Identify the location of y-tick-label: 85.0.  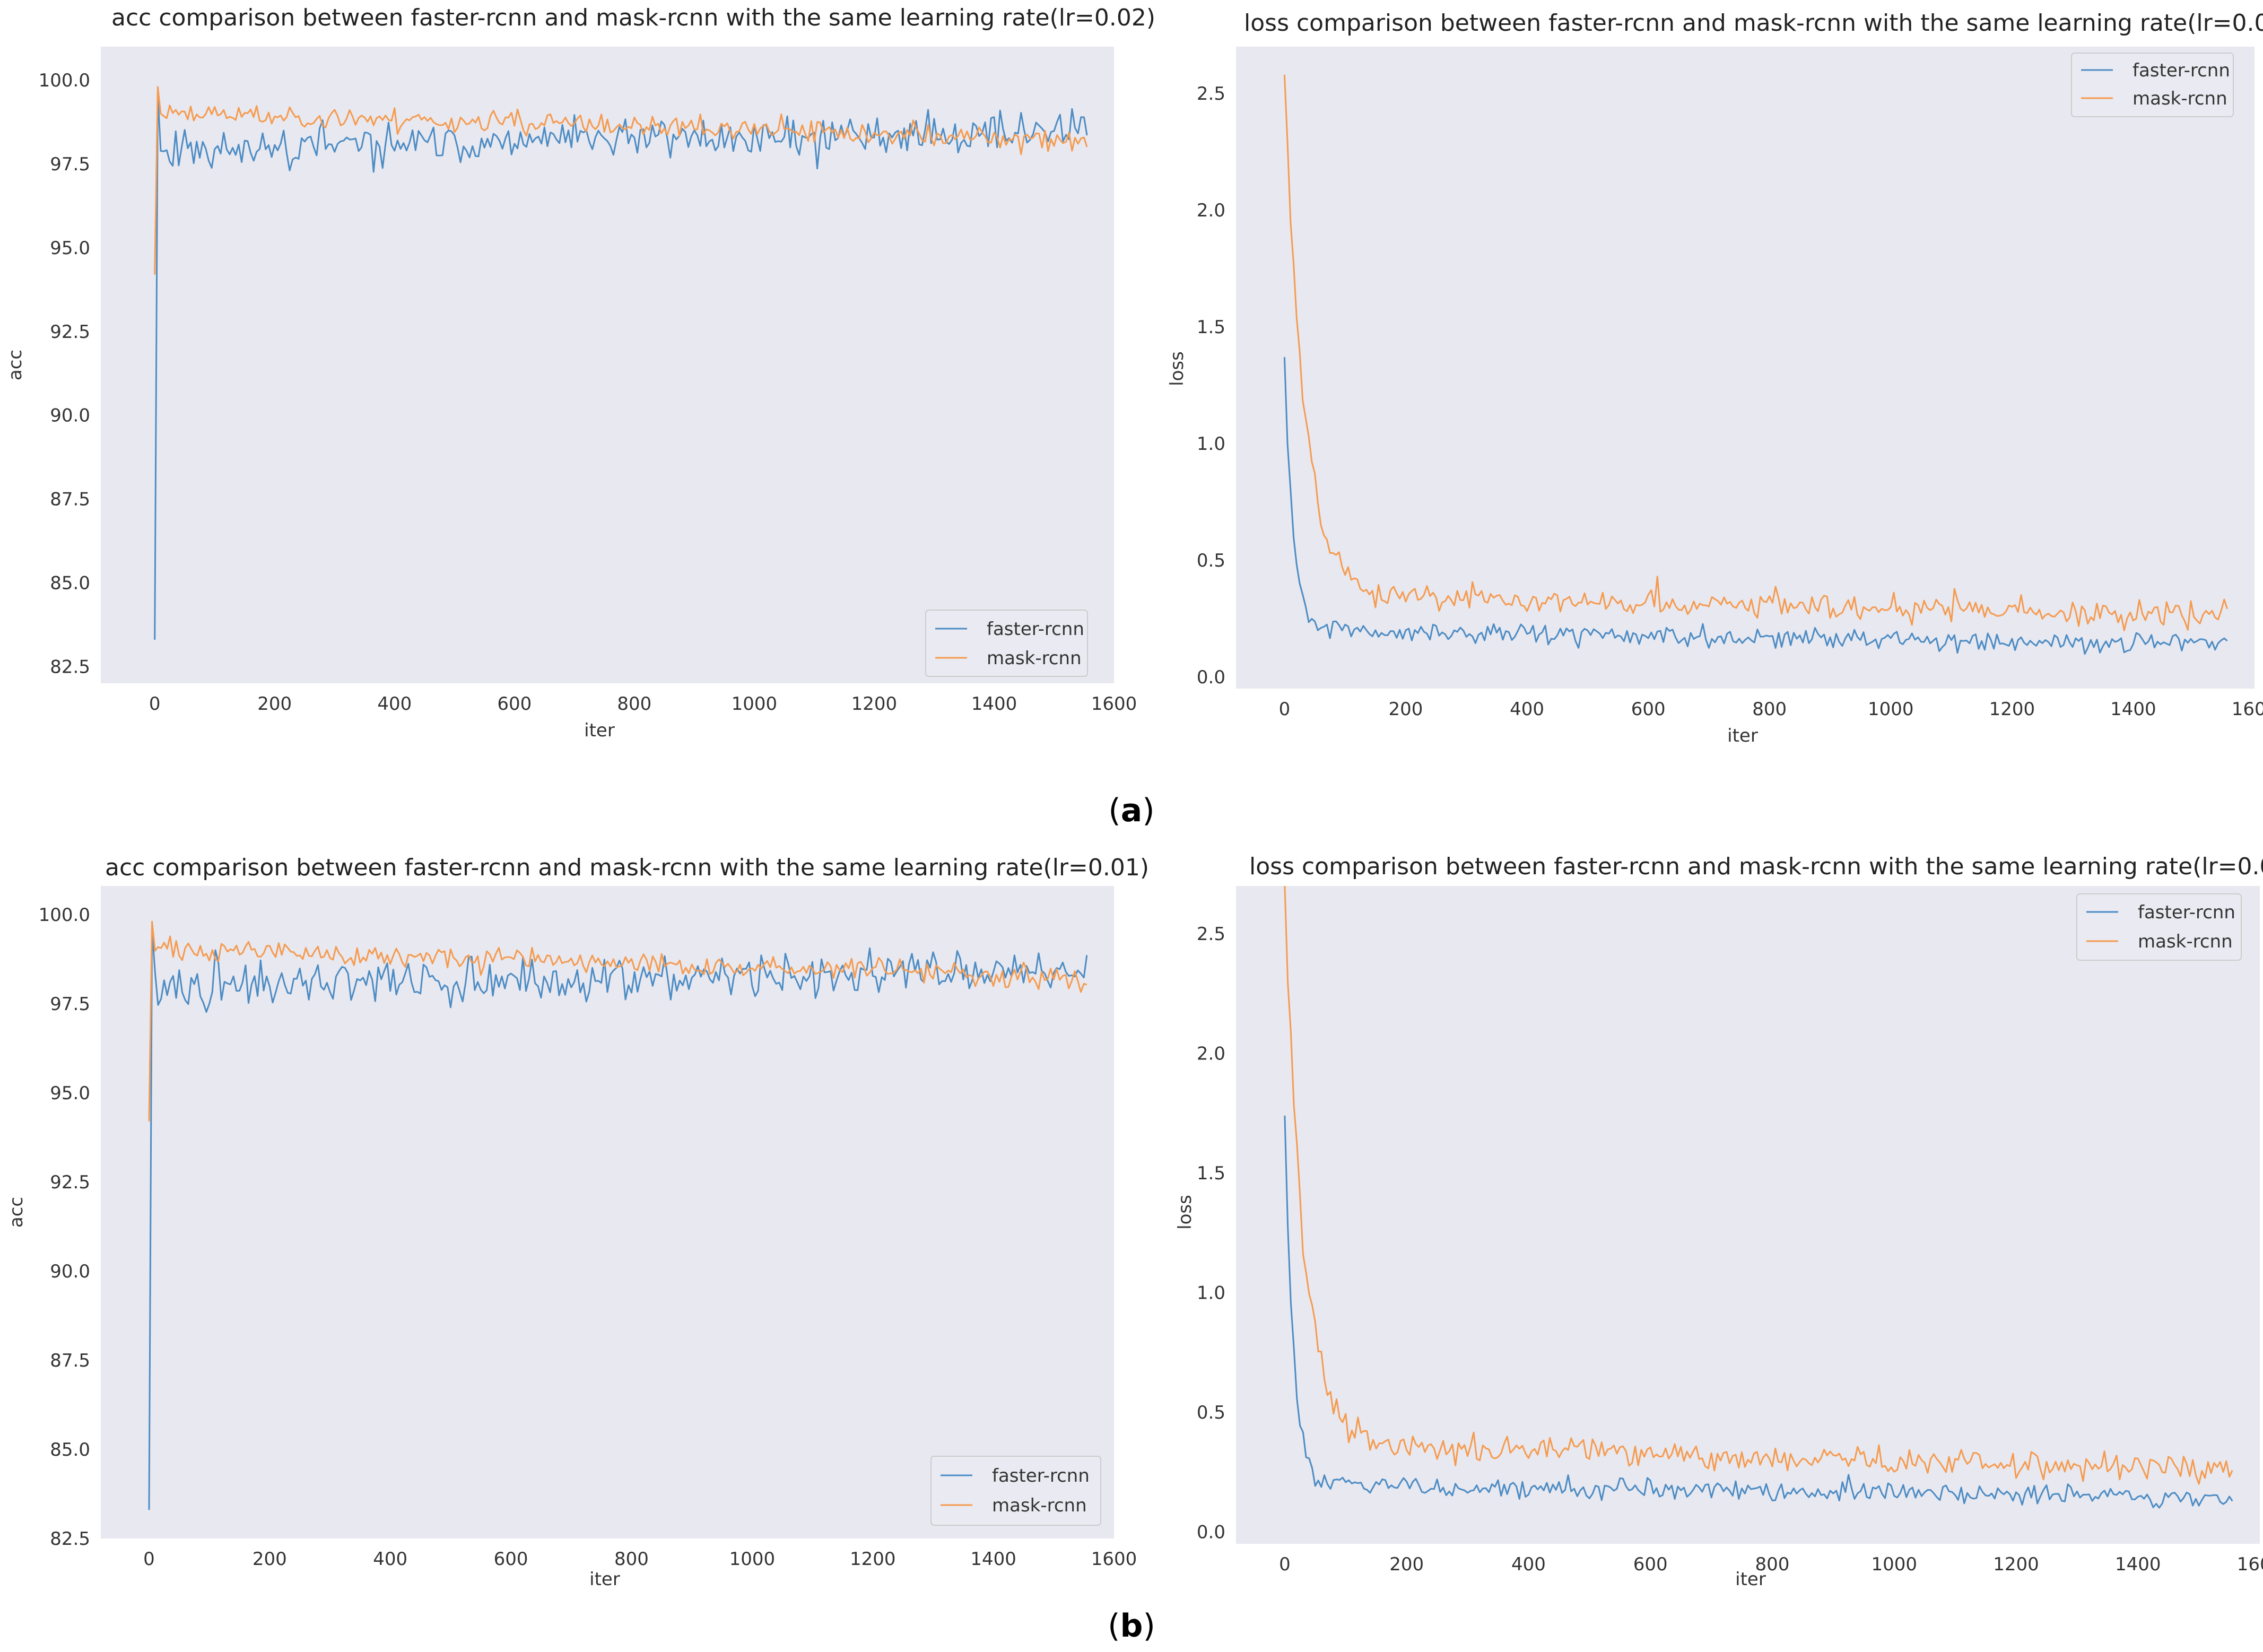
(70, 583).